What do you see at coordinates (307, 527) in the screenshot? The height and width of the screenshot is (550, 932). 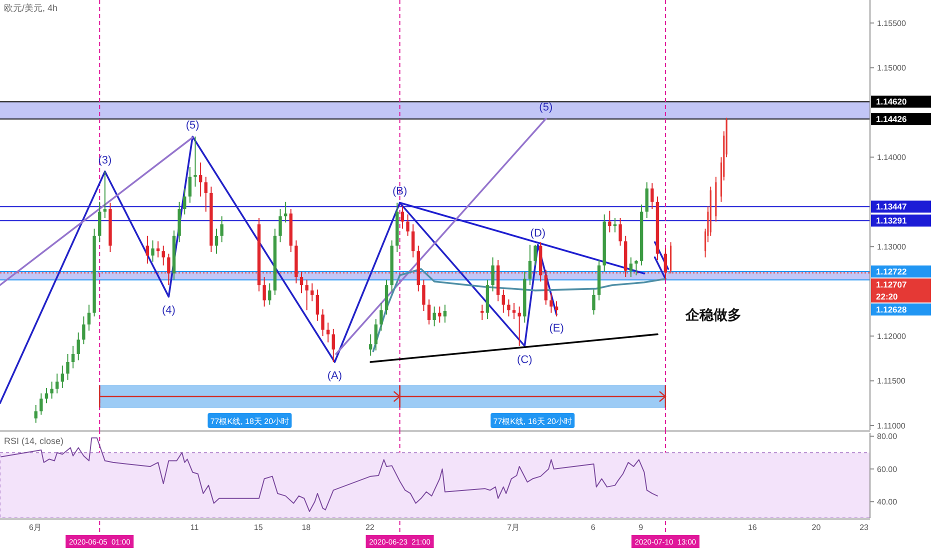 I see `x-tick-label: 18` at bounding box center [307, 527].